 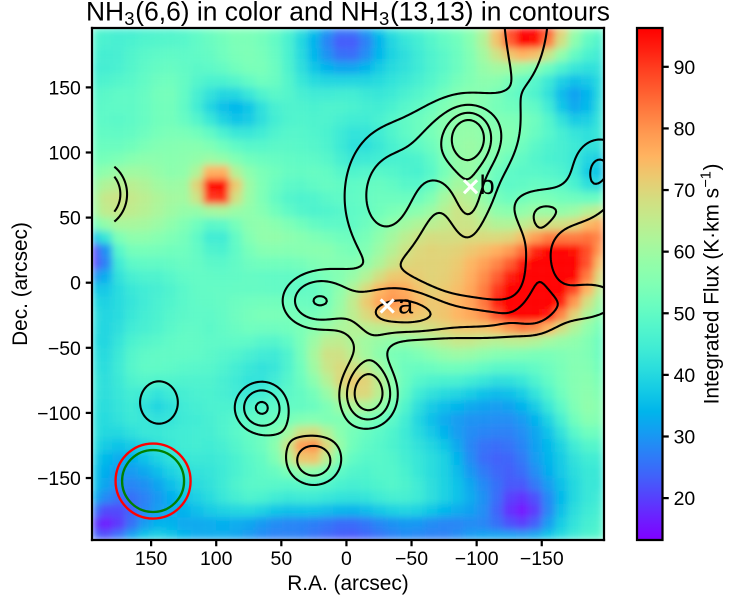 I want to click on svg-text: 80, so click(x=685, y=129).